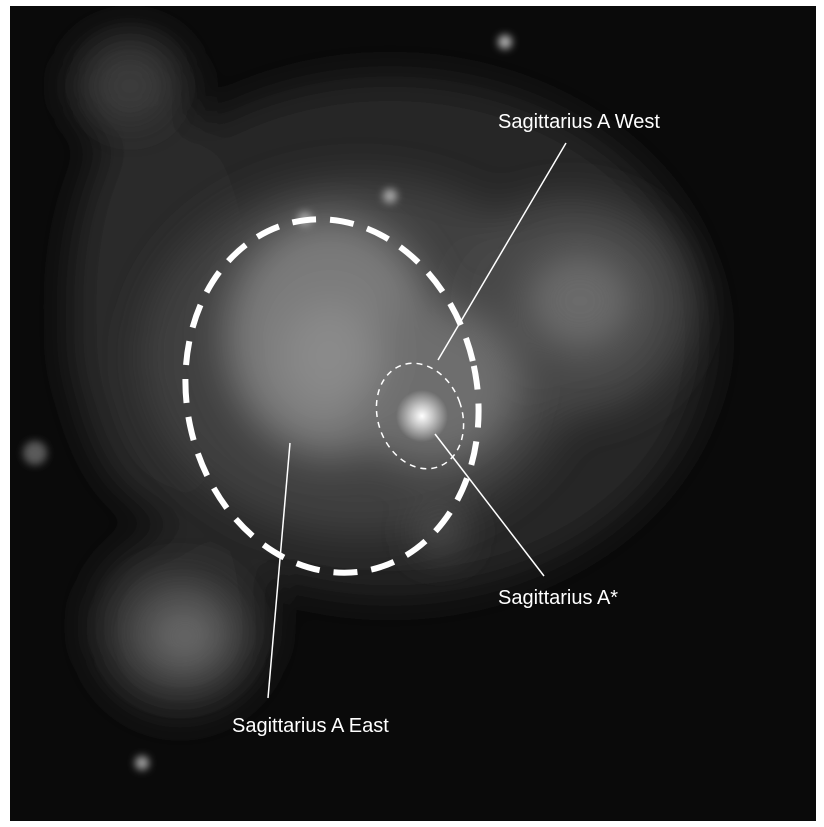 This screenshot has width=824, height=827. Describe the element at coordinates (310, 726) in the screenshot. I see `label-sagittarius-a-east: Sagittarius A East` at that location.